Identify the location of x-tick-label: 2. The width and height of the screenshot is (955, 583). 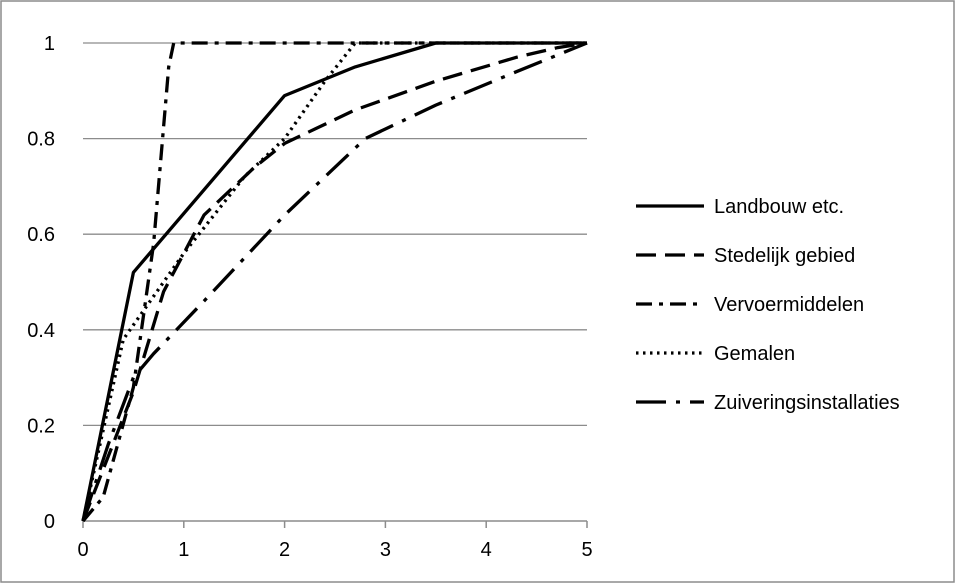
(284, 550).